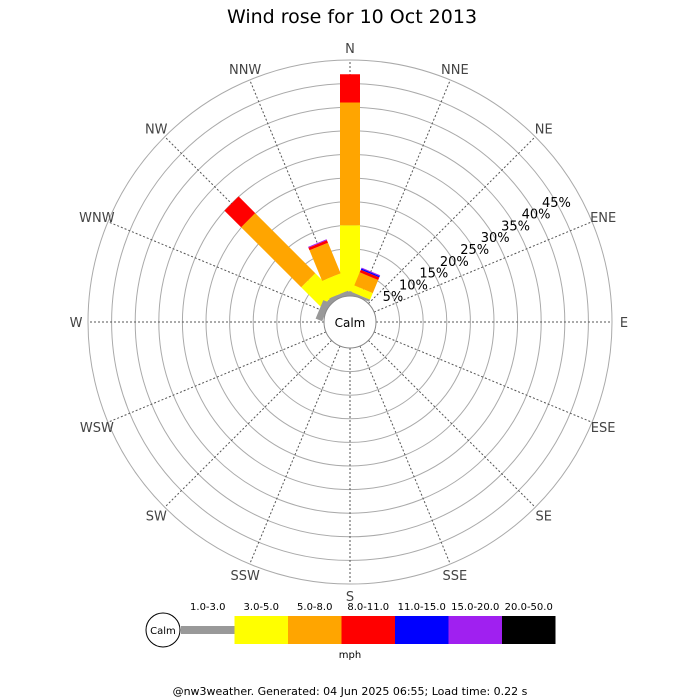 Image resolution: width=700 pixels, height=700 pixels. I want to click on spoke-ese, so click(483, 377).